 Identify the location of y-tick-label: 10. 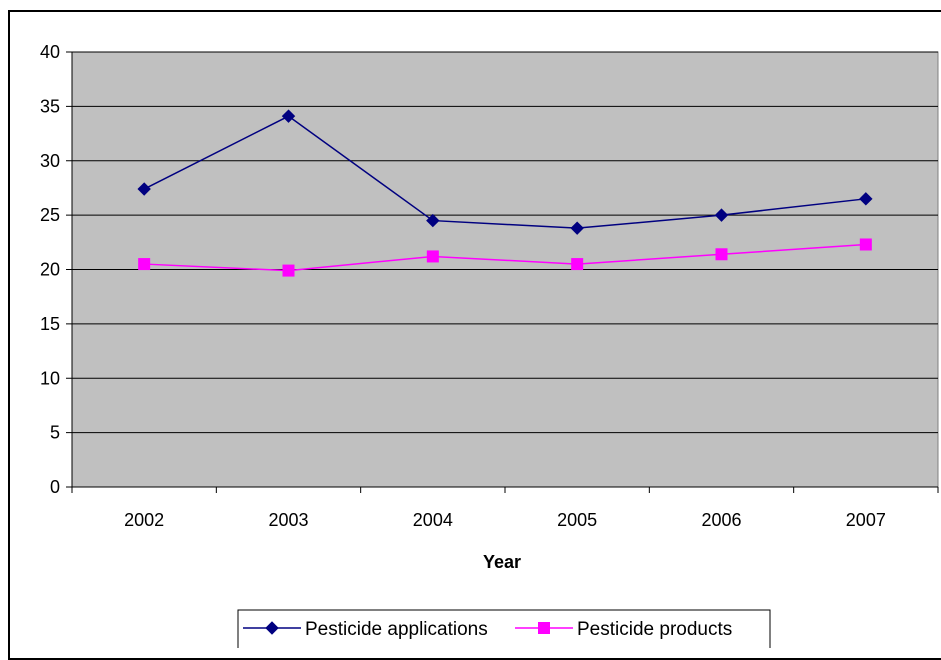
(50, 378).